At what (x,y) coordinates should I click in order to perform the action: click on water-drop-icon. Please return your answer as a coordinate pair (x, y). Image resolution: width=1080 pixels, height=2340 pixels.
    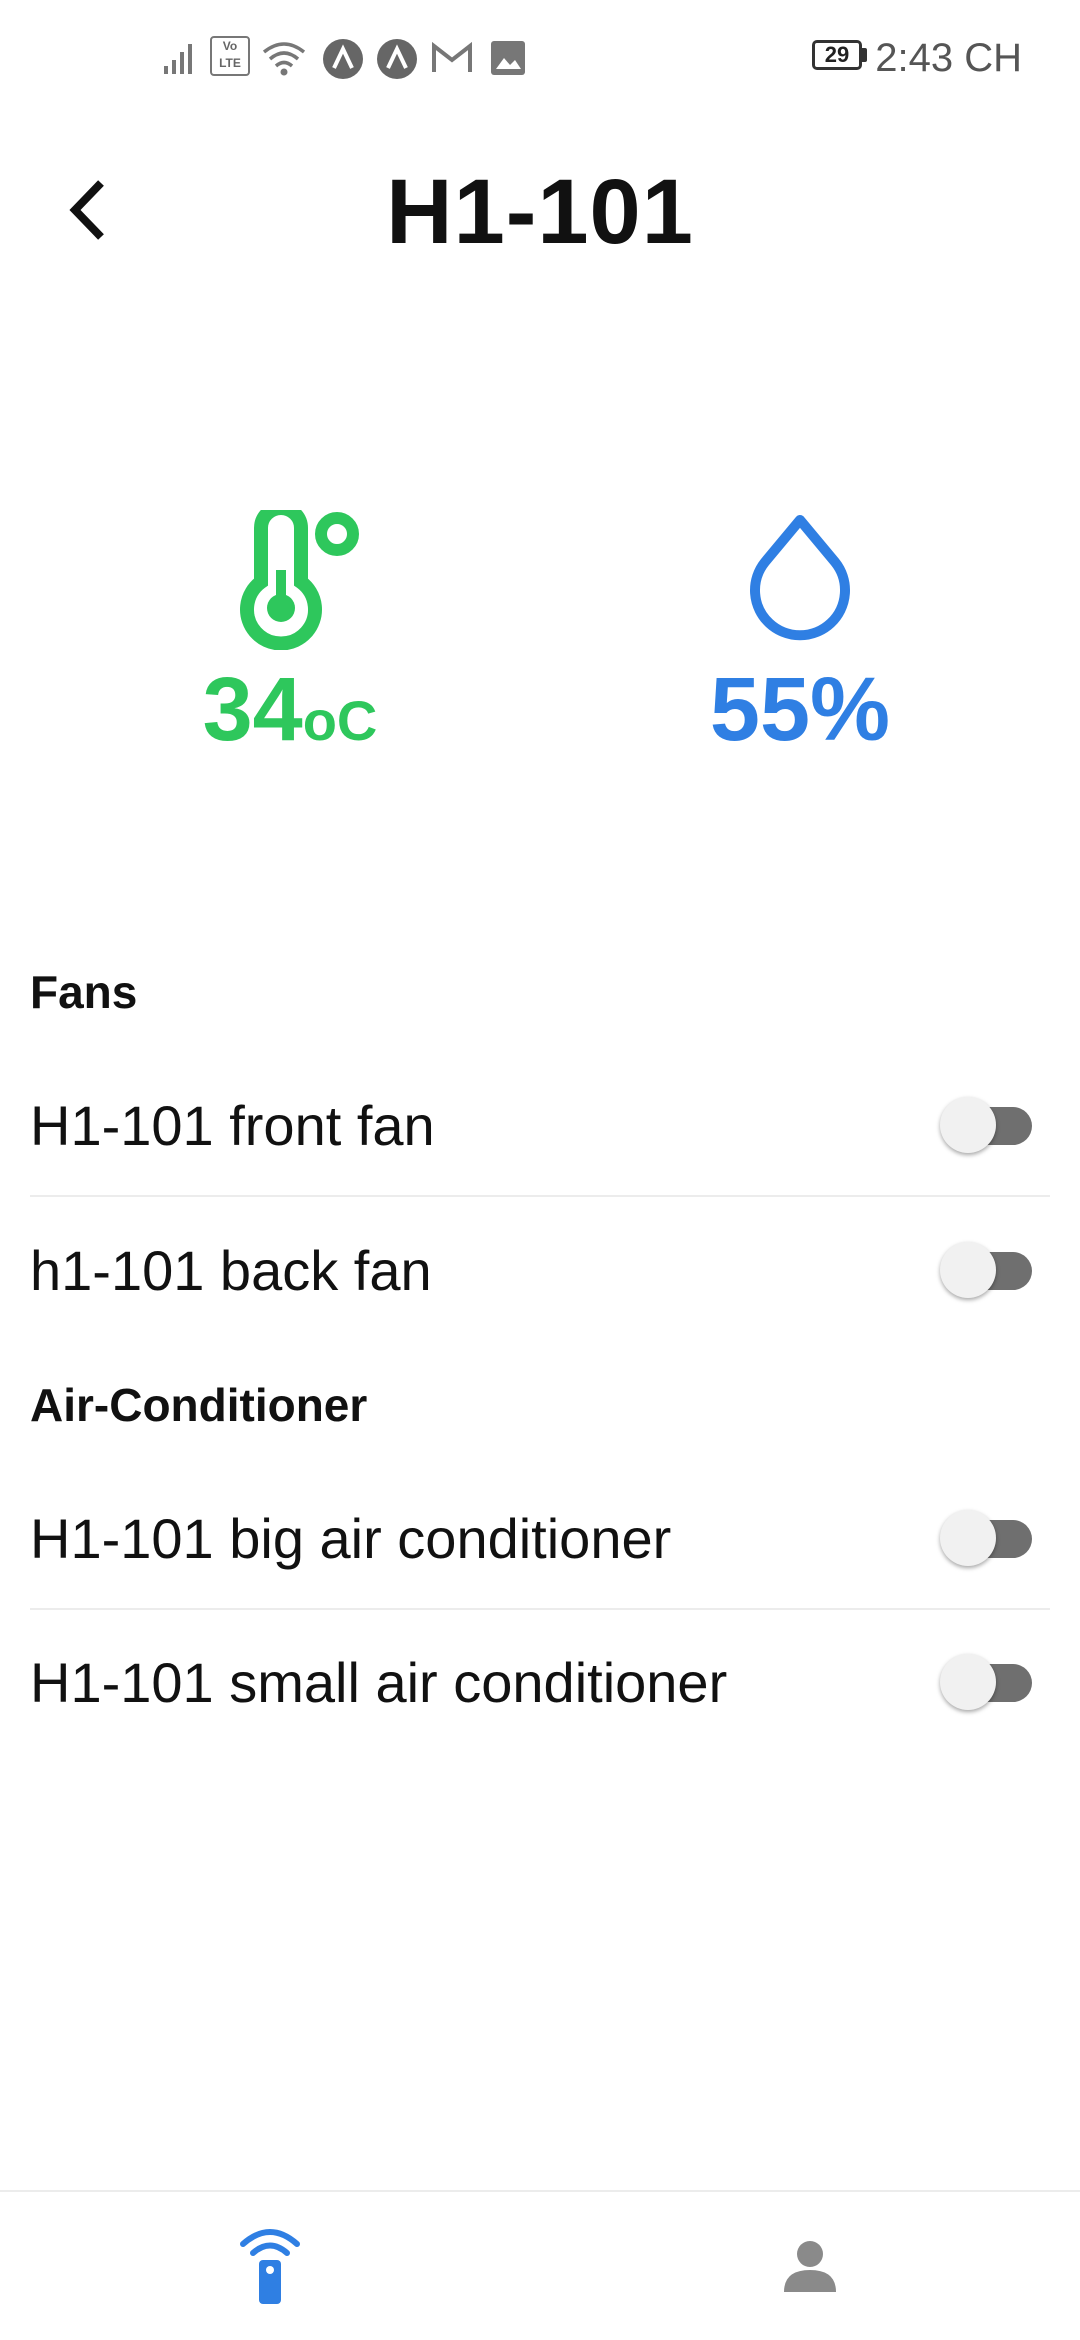
    Looking at the image, I should click on (800, 578).